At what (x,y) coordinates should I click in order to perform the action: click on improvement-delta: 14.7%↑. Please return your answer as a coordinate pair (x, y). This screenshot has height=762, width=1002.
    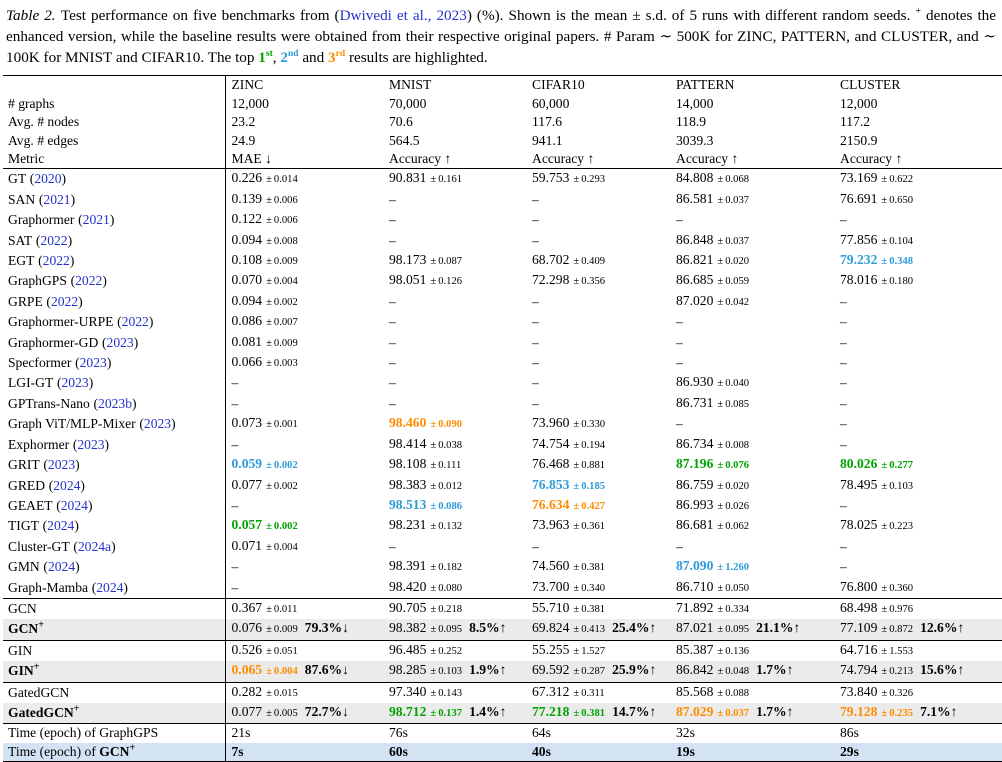
    Looking at the image, I should click on (634, 711).